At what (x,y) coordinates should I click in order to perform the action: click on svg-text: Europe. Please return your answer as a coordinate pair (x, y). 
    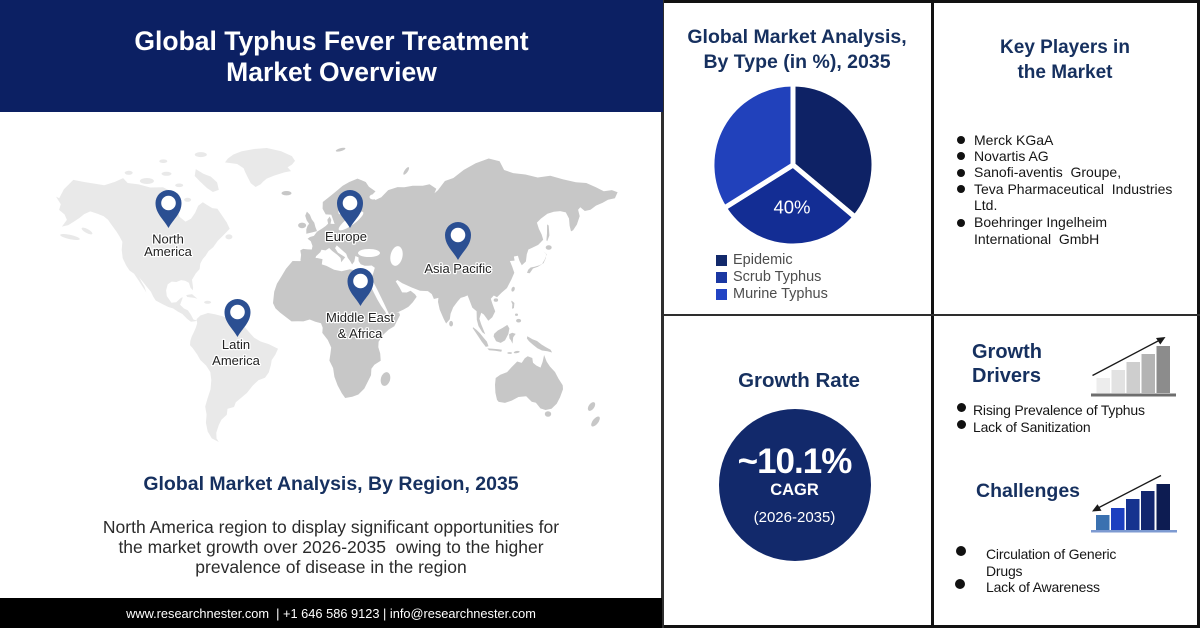
    Looking at the image, I should click on (346, 236).